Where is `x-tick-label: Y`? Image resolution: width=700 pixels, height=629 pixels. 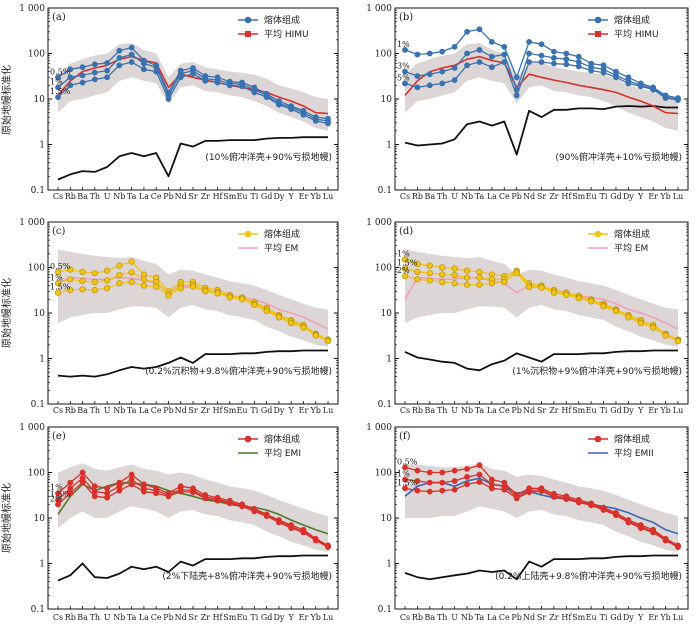
x-tick-label: Y is located at coordinates (640, 196).